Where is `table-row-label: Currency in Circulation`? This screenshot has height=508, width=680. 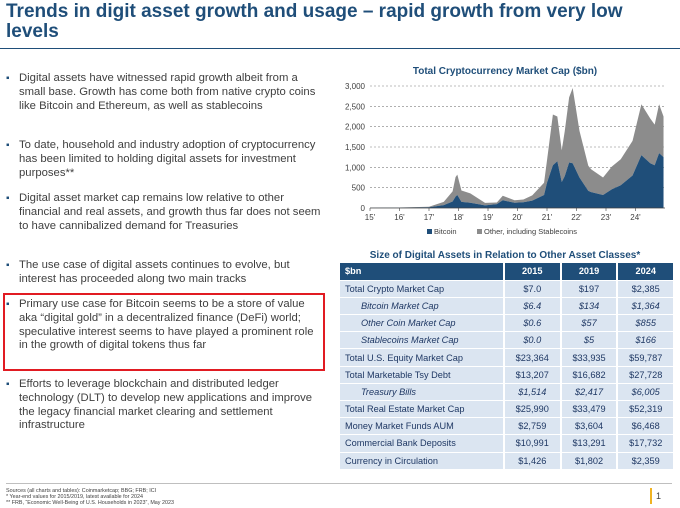 table-row-label: Currency in Circulation is located at coordinates (422, 461).